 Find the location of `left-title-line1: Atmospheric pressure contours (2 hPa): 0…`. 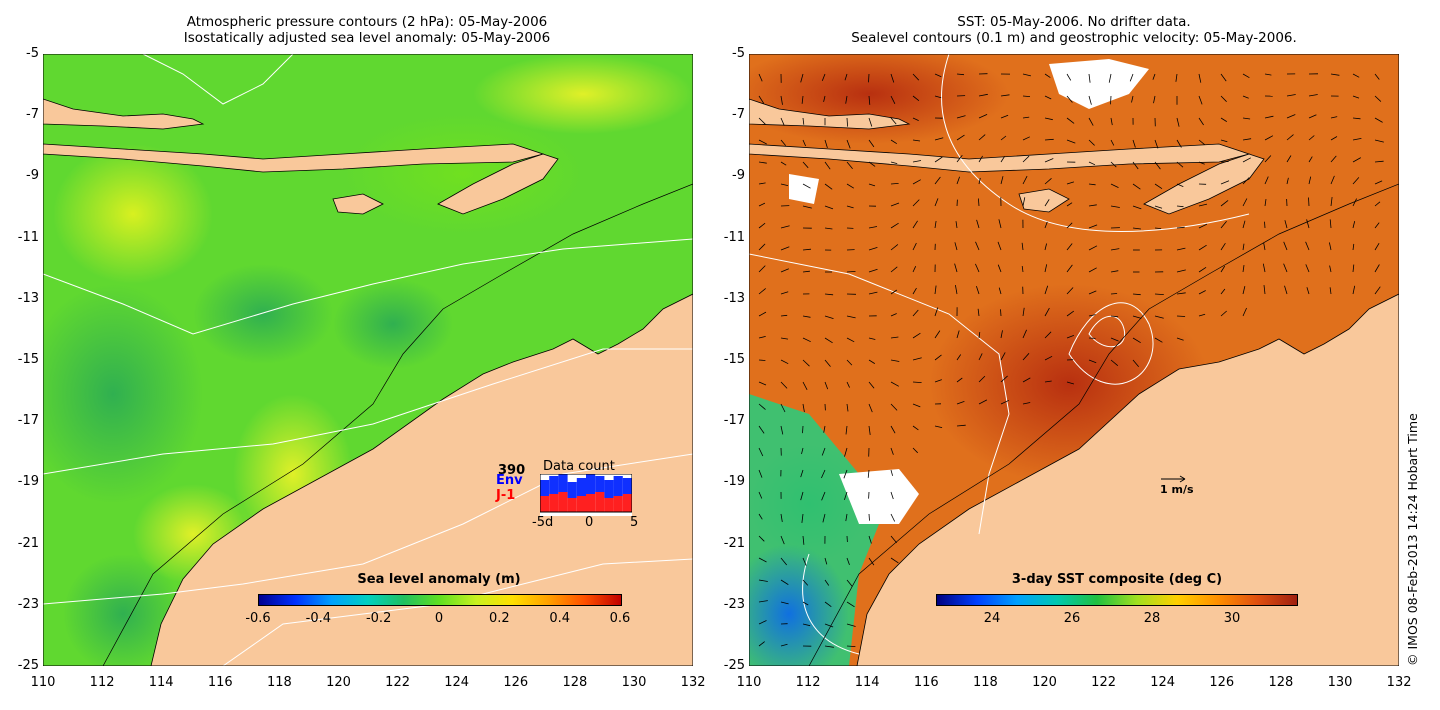

left-title-line1: Atmospheric pressure contours (2 hPa): 0… is located at coordinates (367, 22).